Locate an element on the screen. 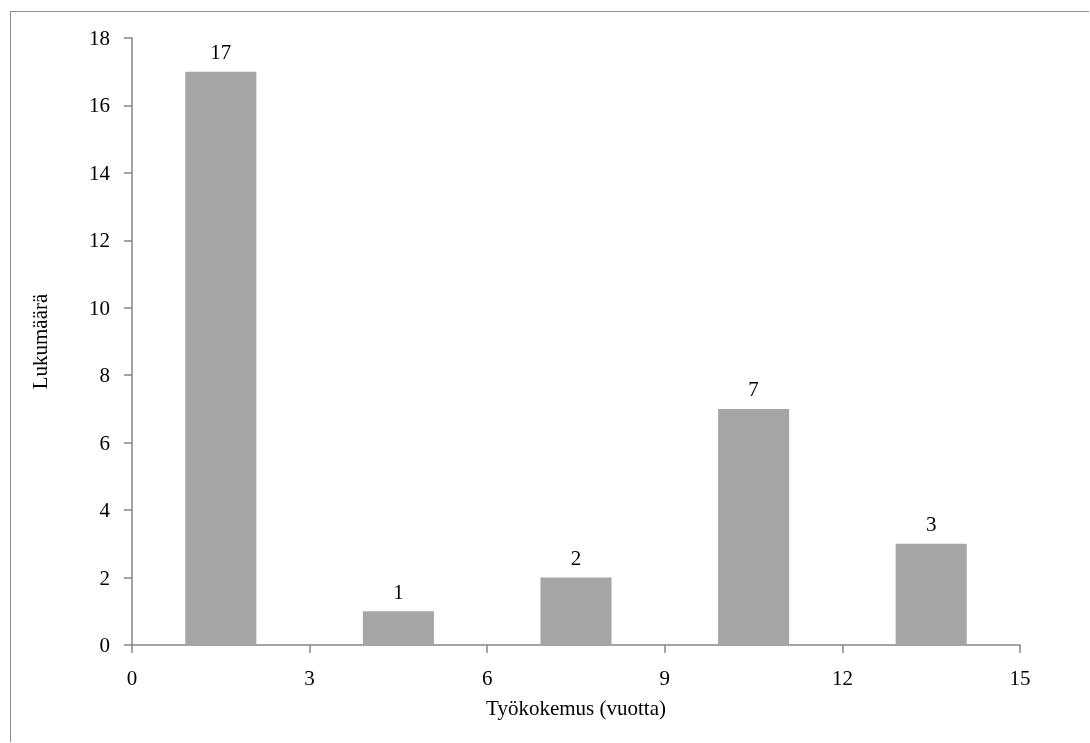  data-label: 2 is located at coordinates (576, 558).